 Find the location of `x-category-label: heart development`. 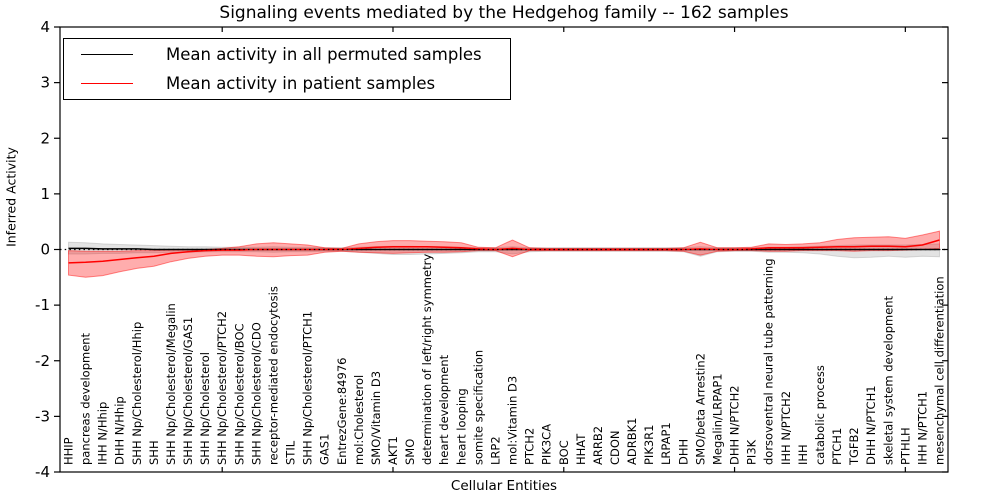

x-category-label: heart development is located at coordinates (444, 409).